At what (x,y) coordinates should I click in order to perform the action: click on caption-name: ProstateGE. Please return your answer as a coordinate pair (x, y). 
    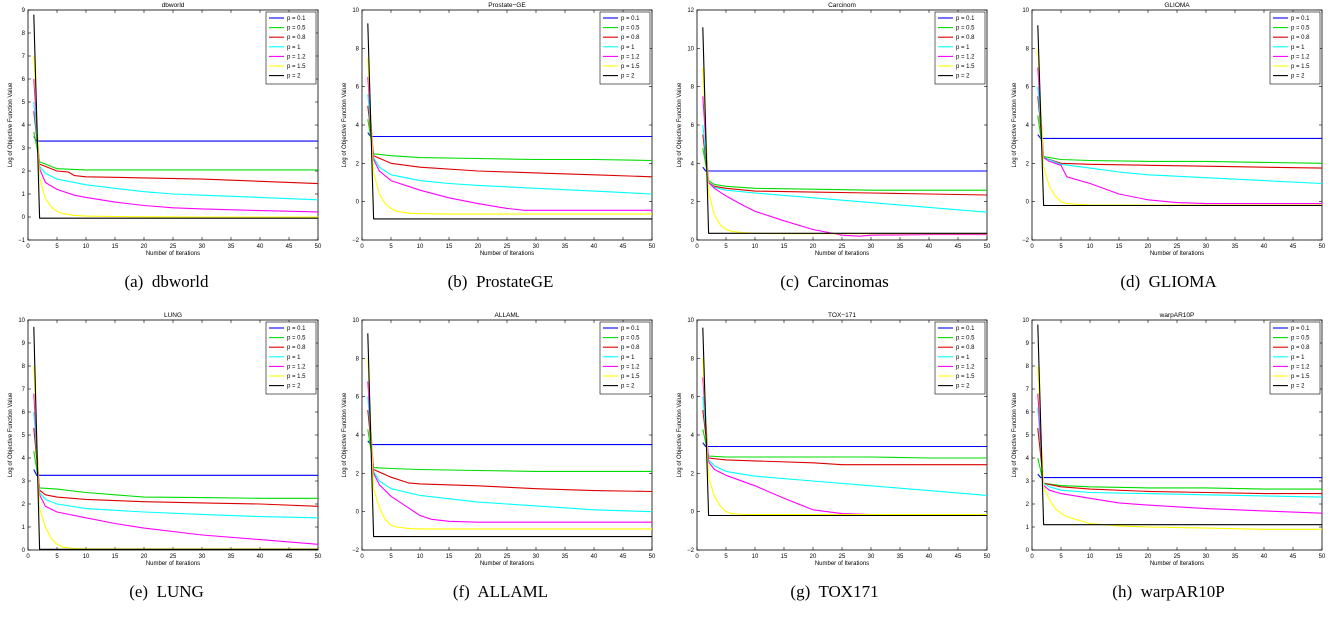
    Looking at the image, I should click on (514, 281).